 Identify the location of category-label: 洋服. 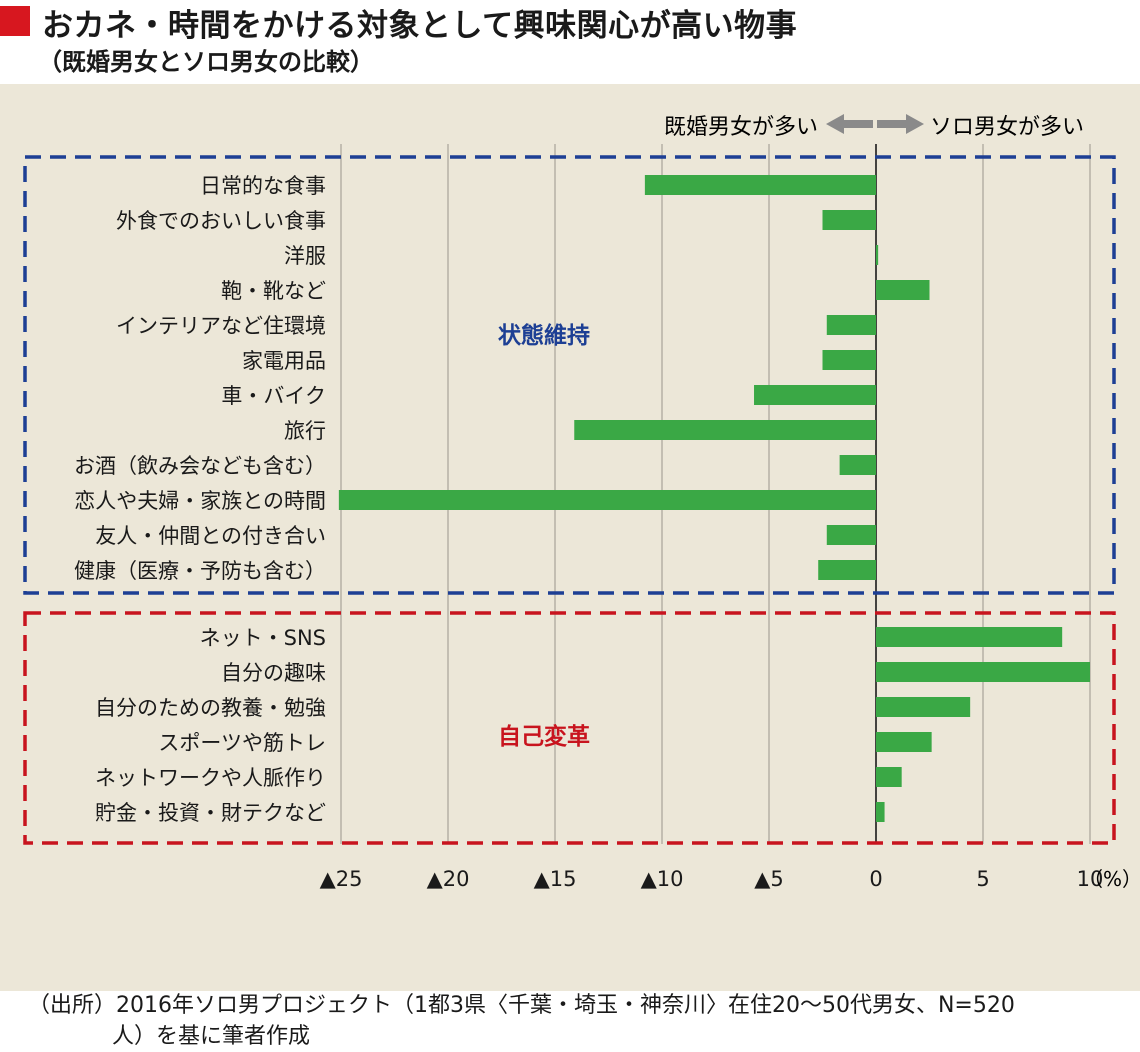
(305, 256).